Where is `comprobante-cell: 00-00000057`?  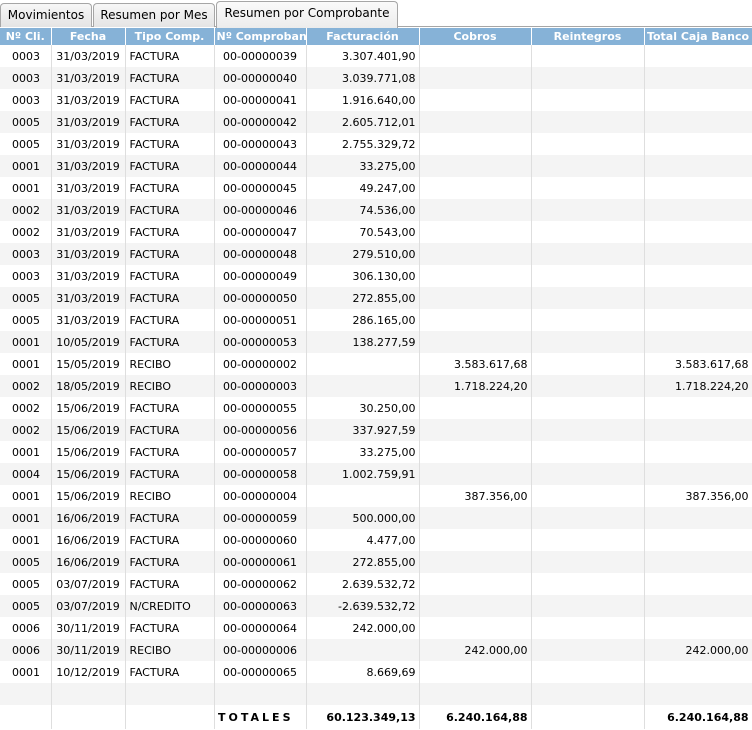
comprobante-cell: 00-00000057 is located at coordinates (260, 452).